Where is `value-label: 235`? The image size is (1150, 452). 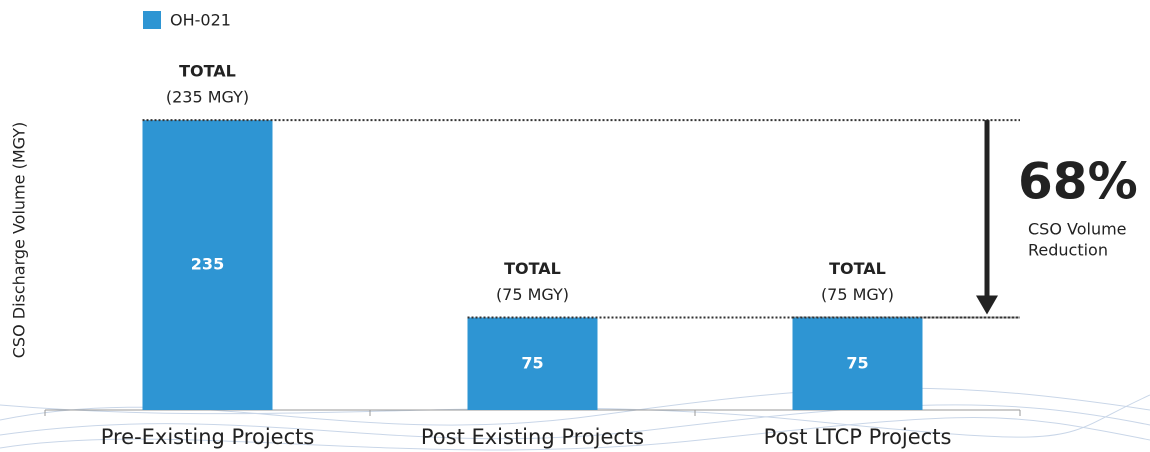
value-label: 235 is located at coordinates (207, 264).